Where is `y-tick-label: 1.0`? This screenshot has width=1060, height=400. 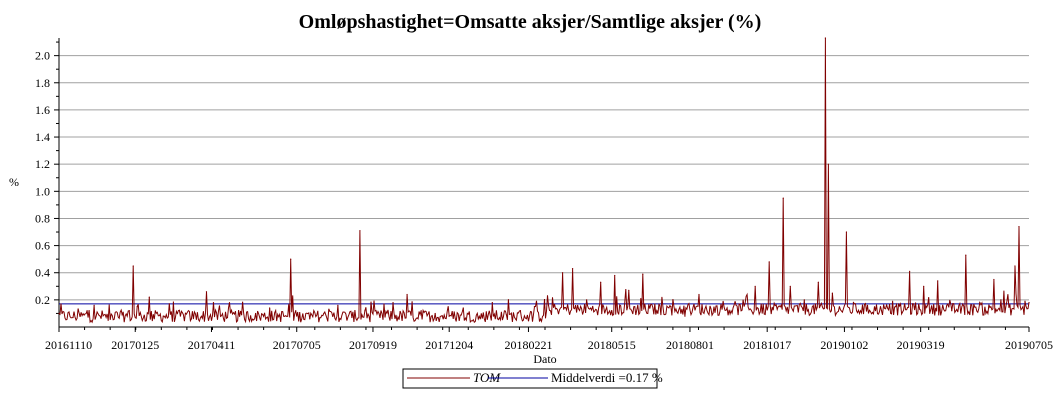 y-tick-label: 1.0 is located at coordinates (42, 191).